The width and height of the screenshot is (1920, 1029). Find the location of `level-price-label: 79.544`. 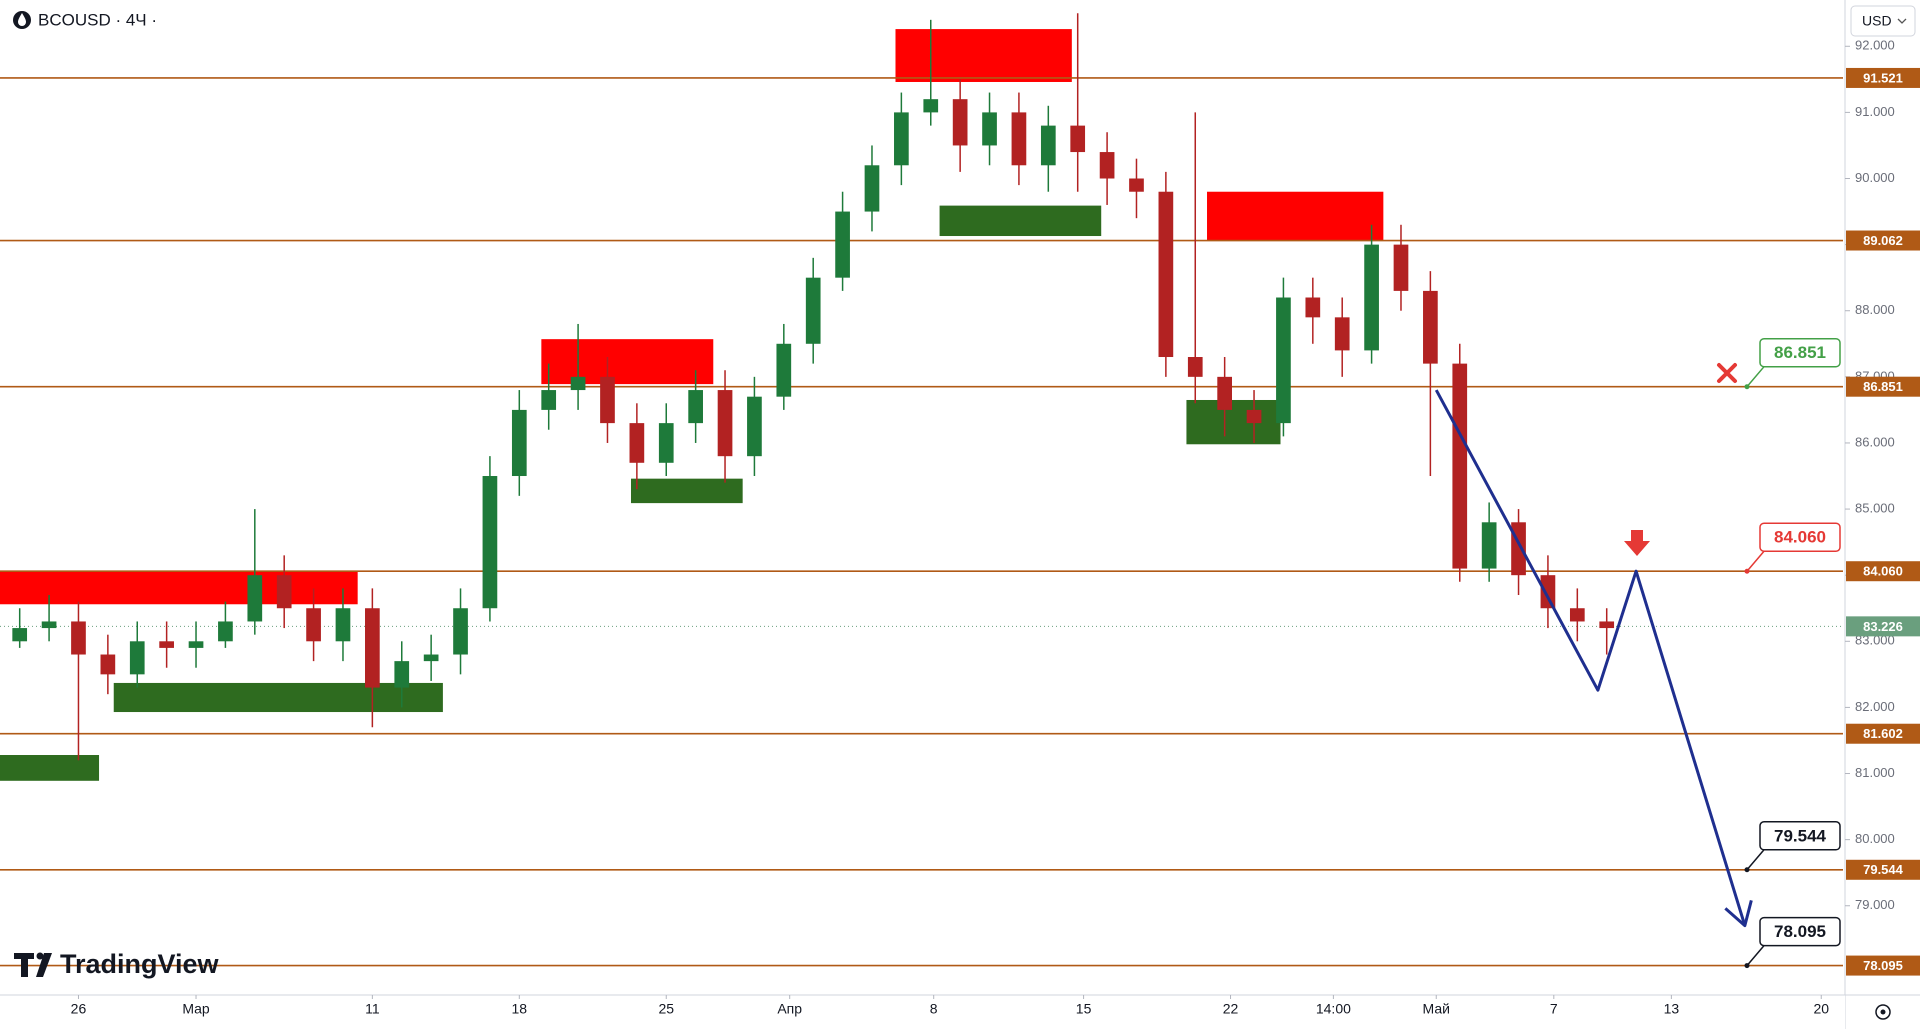

level-price-label: 79.544 is located at coordinates (1883, 869).